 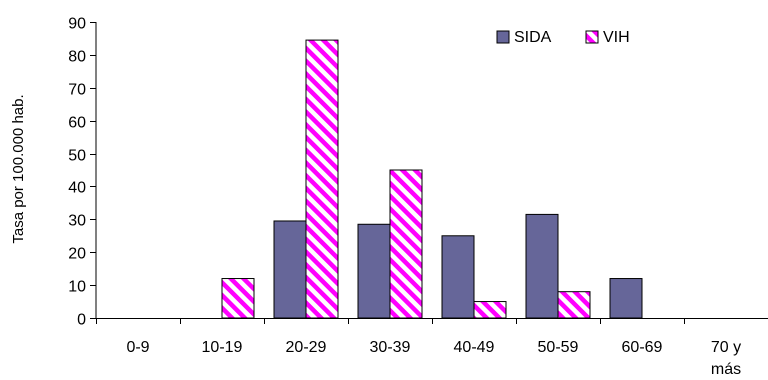 I want to click on x-tick-label: 0-9, so click(x=137, y=347).